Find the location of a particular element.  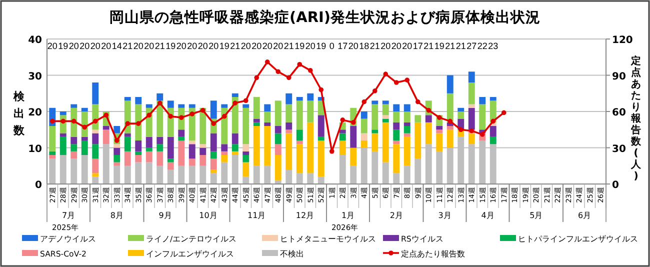

chart-title: 岡山県の急性呼吸器感染症(ARI)発生状況および病原体検出状況 is located at coordinates (325, 17).